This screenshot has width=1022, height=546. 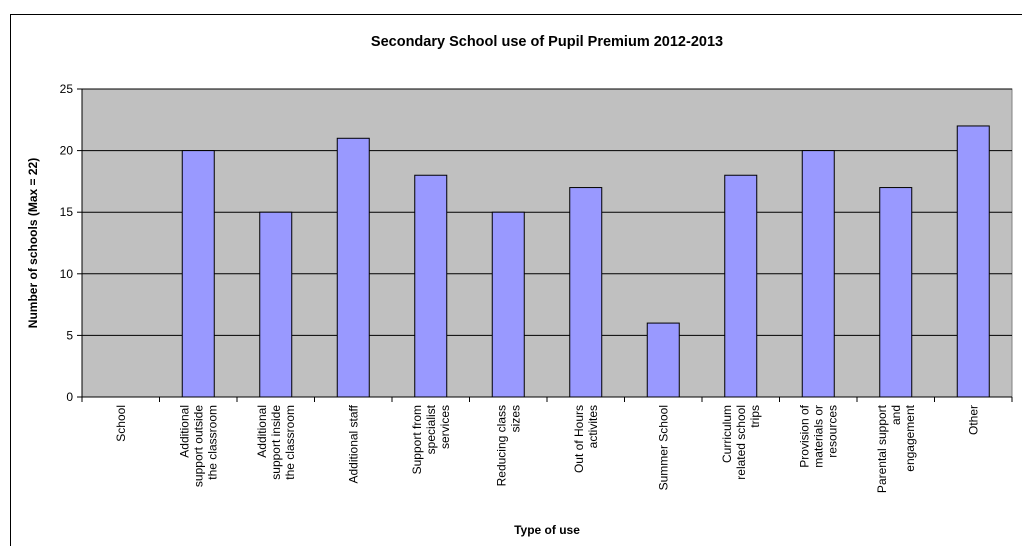 What do you see at coordinates (69, 397) in the screenshot?
I see `y-tick-label: 0` at bounding box center [69, 397].